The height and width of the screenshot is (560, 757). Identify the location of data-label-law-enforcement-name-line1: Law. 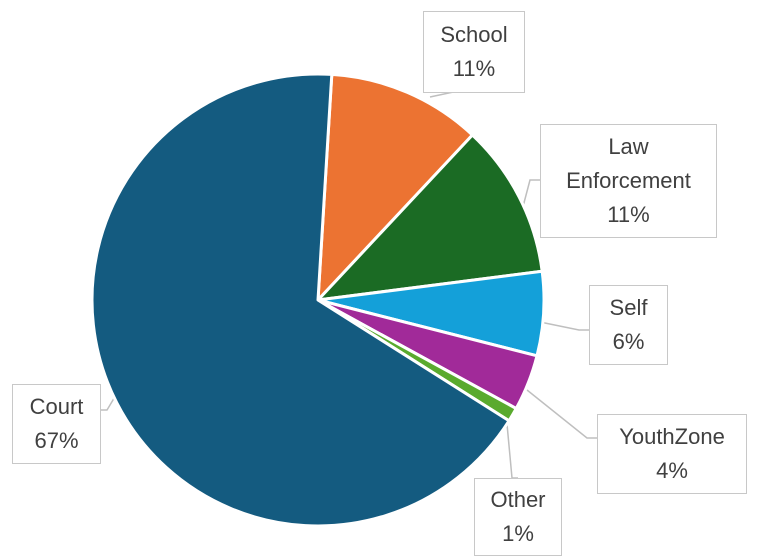
(628, 146).